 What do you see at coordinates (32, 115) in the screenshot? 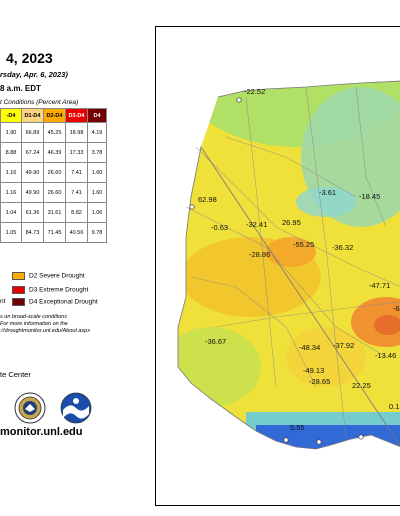
I see `header-d1-d4: D1-D4` at bounding box center [32, 115].